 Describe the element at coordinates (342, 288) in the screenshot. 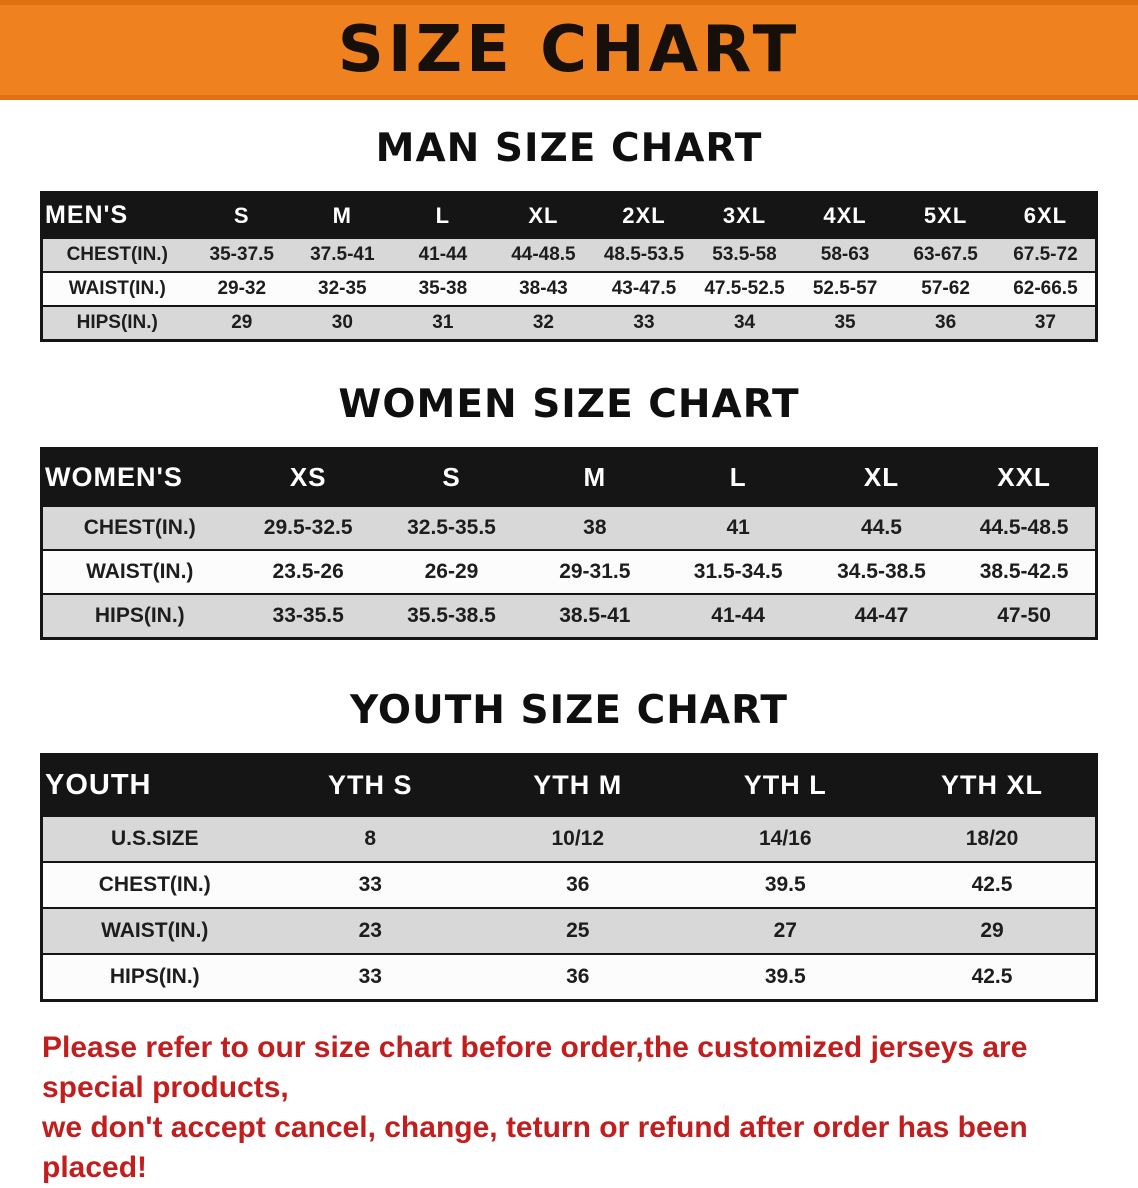

I see `size-value-cell: 32-35` at that location.